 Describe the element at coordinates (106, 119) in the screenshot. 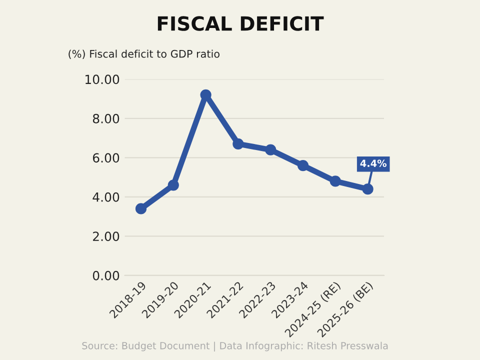

I see `y-tick-label: 8.00` at that location.